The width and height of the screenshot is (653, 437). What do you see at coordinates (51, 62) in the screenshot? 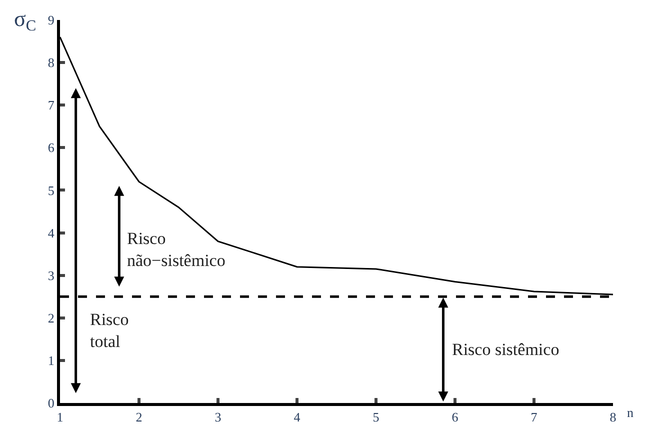
I see `y-tick-label: 8` at bounding box center [51, 62].